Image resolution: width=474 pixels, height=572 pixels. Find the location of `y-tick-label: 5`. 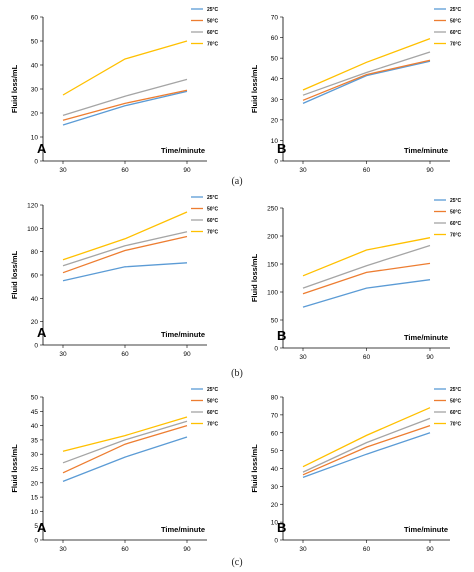

y-tick-label: 5 is located at coordinates (36, 526).